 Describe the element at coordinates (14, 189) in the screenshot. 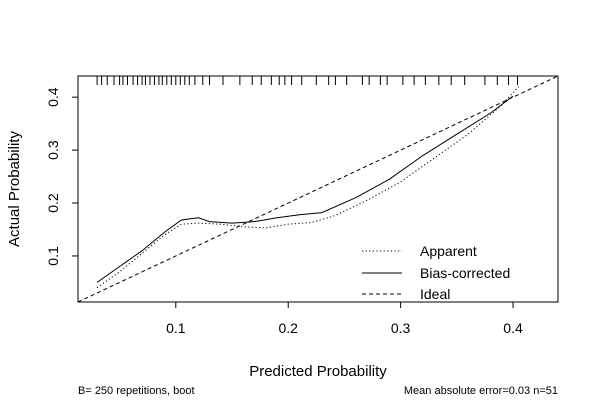

I see `y-axis-title: Actual Probability` at that location.